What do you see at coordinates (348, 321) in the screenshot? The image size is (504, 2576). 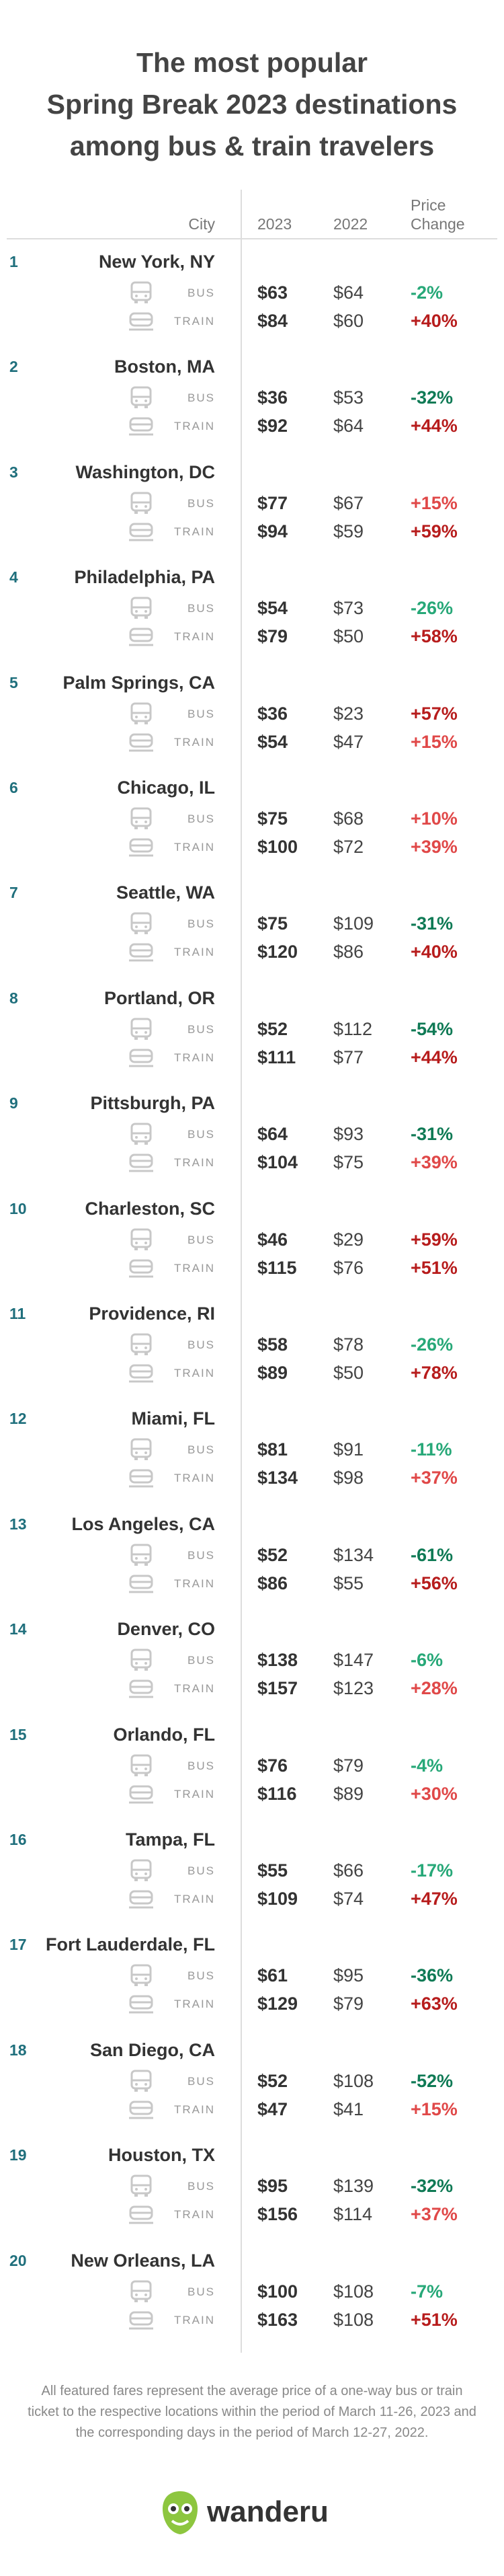 I see `price-2022: $60` at bounding box center [348, 321].